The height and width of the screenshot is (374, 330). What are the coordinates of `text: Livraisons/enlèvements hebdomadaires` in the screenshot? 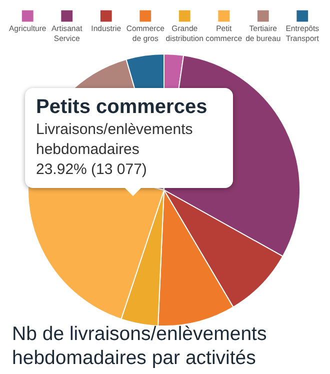 It's located at (115, 140).